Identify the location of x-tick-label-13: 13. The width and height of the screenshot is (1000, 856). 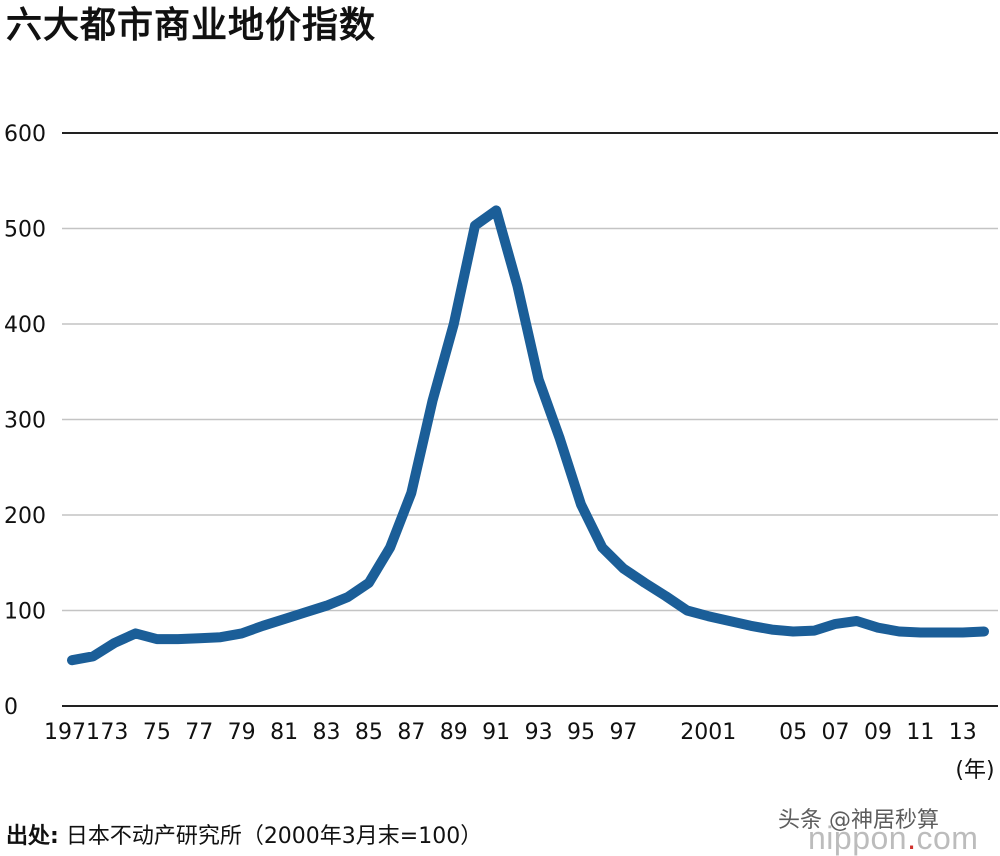
(963, 732).